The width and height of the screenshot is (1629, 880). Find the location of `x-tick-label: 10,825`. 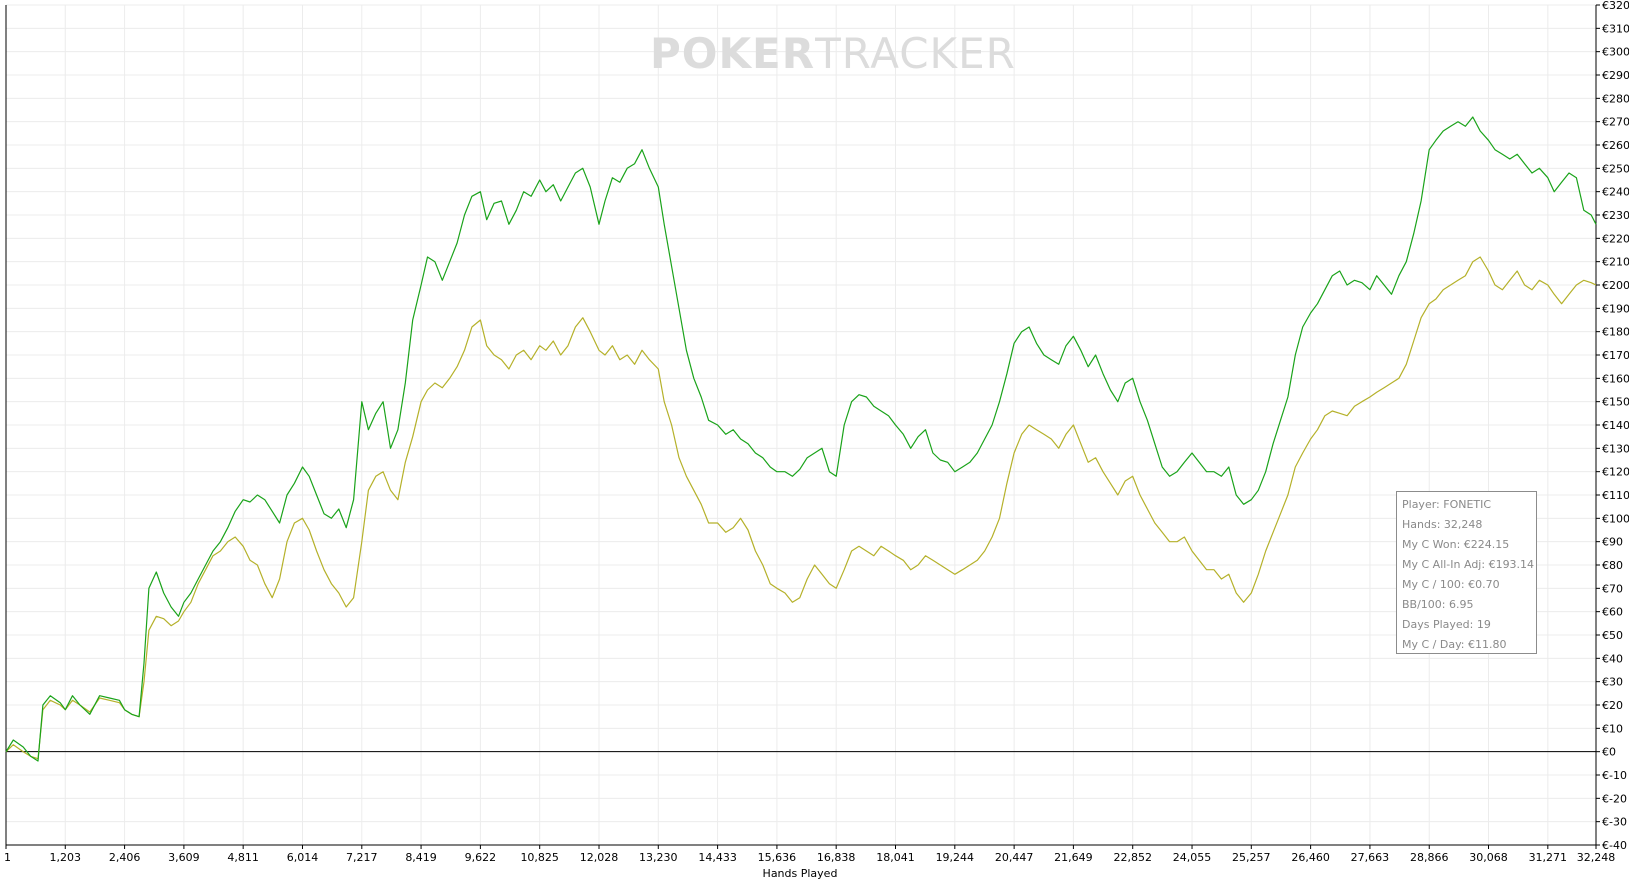

x-tick-label: 10,825 is located at coordinates (539, 857).